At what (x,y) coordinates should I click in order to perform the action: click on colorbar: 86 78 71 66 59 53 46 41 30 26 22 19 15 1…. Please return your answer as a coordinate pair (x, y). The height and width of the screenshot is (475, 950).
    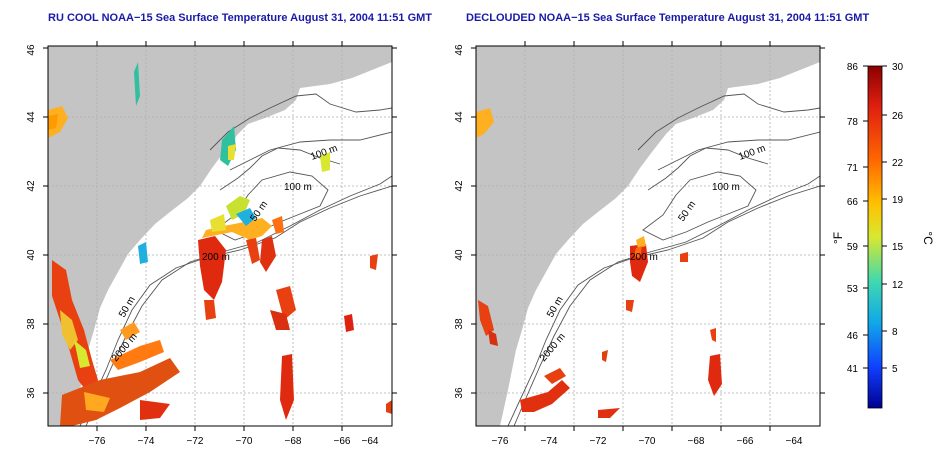
    Looking at the image, I should click on (883, 235).